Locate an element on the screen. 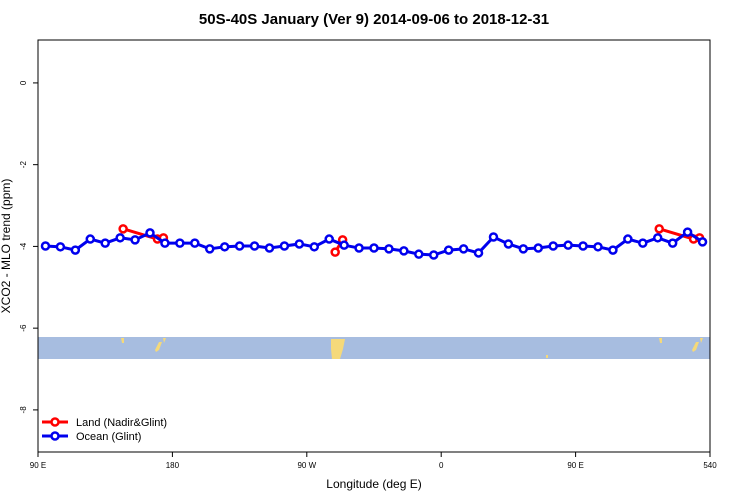  x-tick-label: 90 W is located at coordinates (306, 465).